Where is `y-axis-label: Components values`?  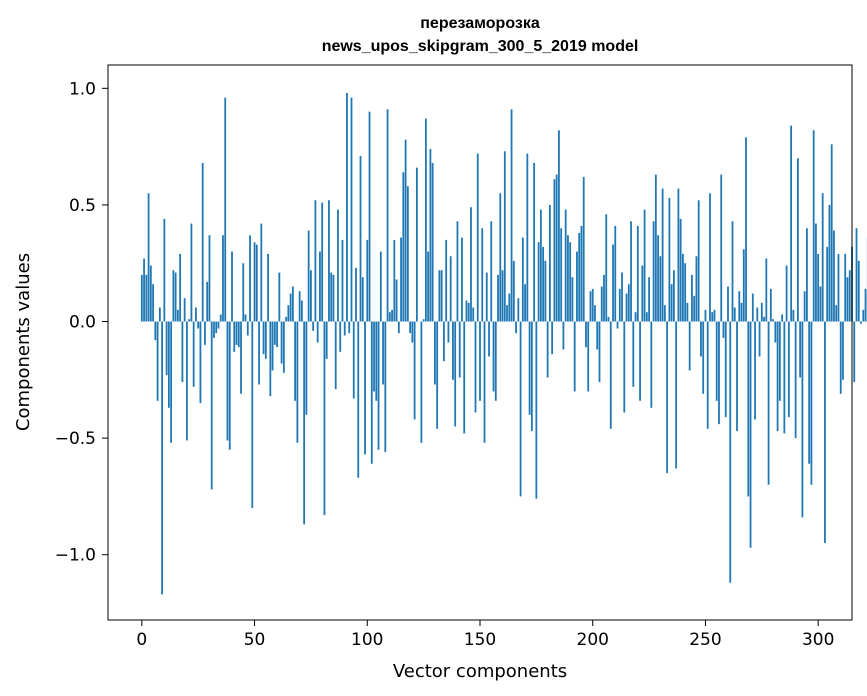 y-axis-label: Components values is located at coordinates (23, 342).